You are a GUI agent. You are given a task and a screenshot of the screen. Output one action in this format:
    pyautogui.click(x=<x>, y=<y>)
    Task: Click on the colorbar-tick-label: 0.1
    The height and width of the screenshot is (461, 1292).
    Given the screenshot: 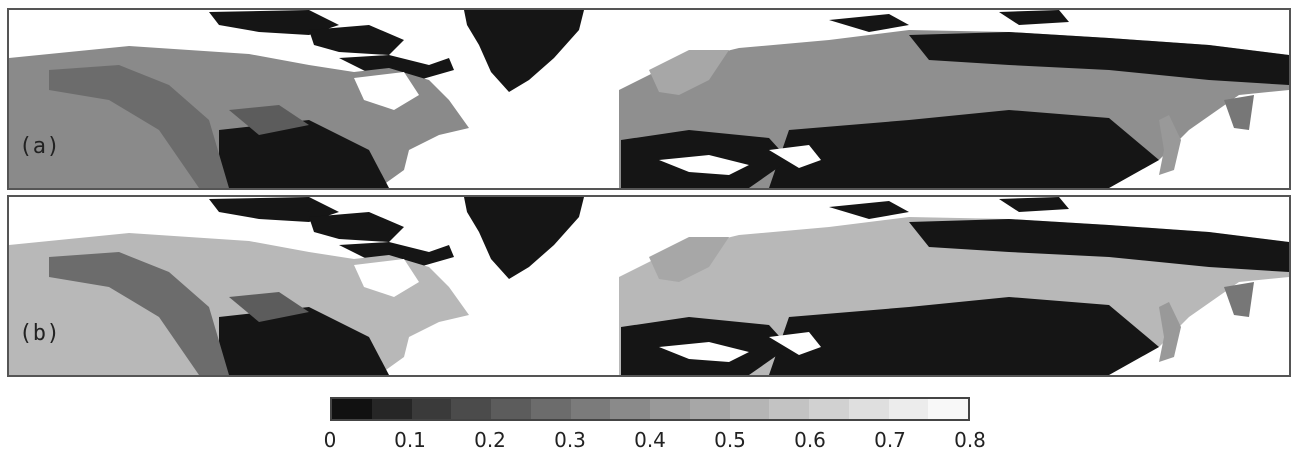 What is the action you would take?
    pyautogui.click(x=410, y=440)
    